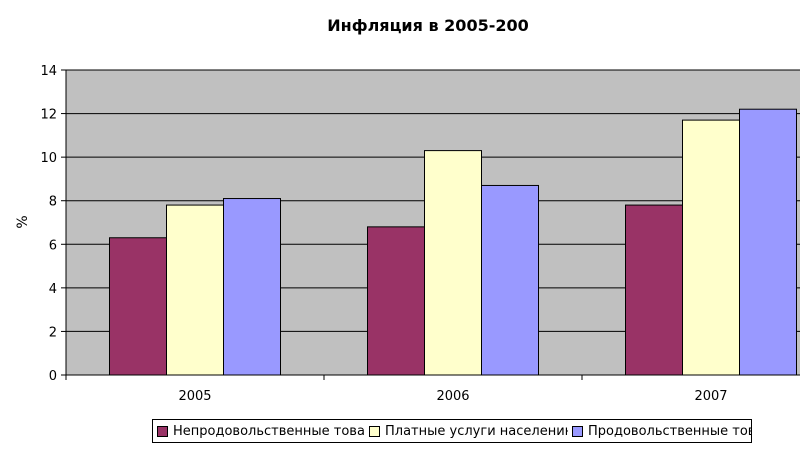 Image resolution: width=800 pixels, height=449 pixels. What do you see at coordinates (23, 221) in the screenshot?
I see `y-axis-label: %` at bounding box center [23, 221].